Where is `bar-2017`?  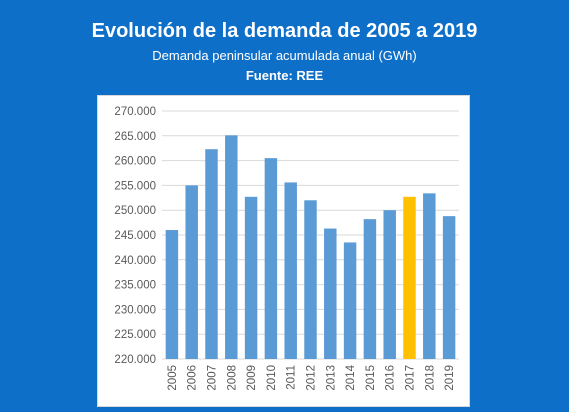
bar-2017 is located at coordinates (409, 277).